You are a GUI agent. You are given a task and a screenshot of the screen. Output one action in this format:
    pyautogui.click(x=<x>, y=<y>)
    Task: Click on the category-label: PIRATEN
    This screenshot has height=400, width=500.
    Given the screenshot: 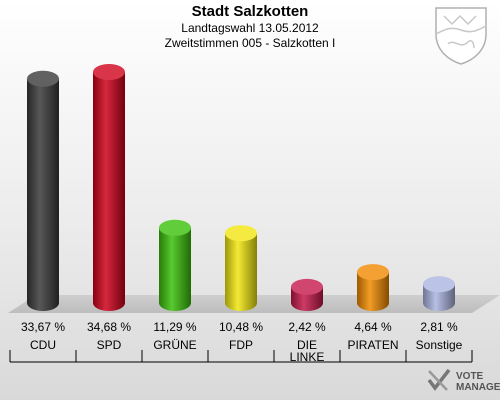 What is the action you would take?
    pyautogui.click(x=372, y=345)
    